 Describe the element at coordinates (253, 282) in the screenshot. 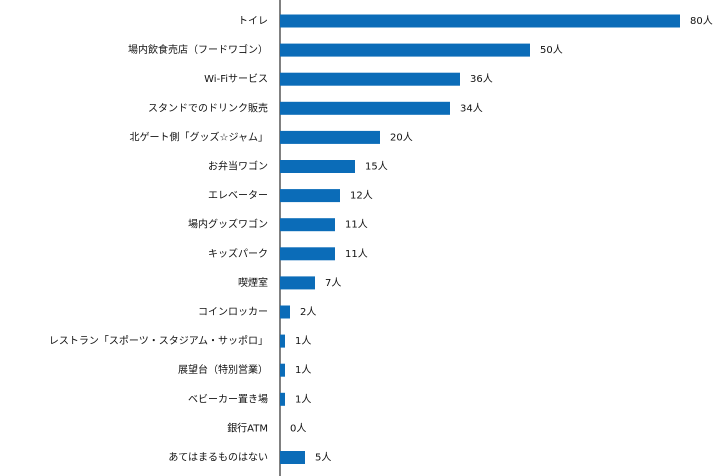

I see `category-label: 喫煙室` at that location.